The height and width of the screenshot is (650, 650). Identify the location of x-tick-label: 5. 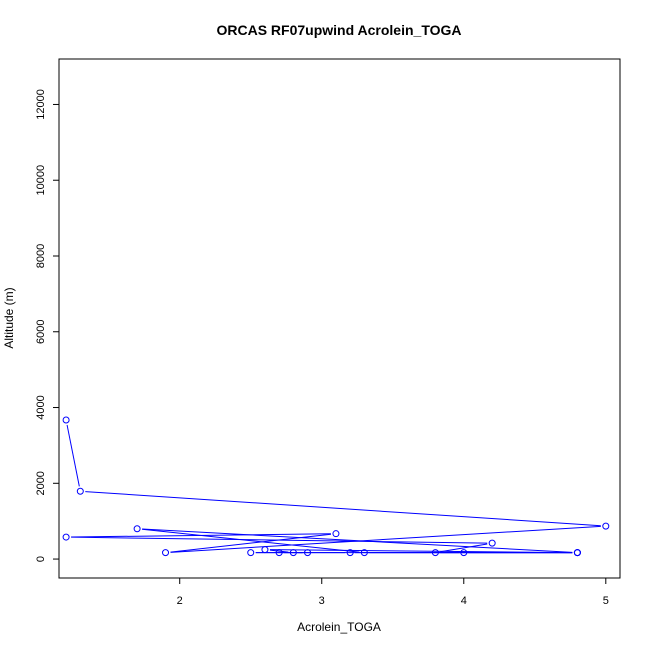
(606, 601).